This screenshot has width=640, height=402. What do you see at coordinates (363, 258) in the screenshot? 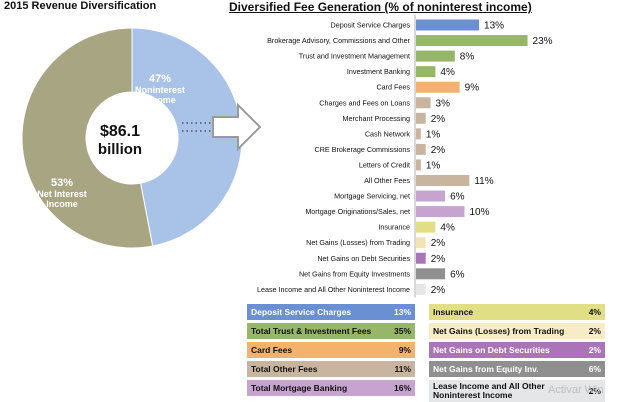
I see `bar-category-label: Net Gains on Debt Securities` at bounding box center [363, 258].